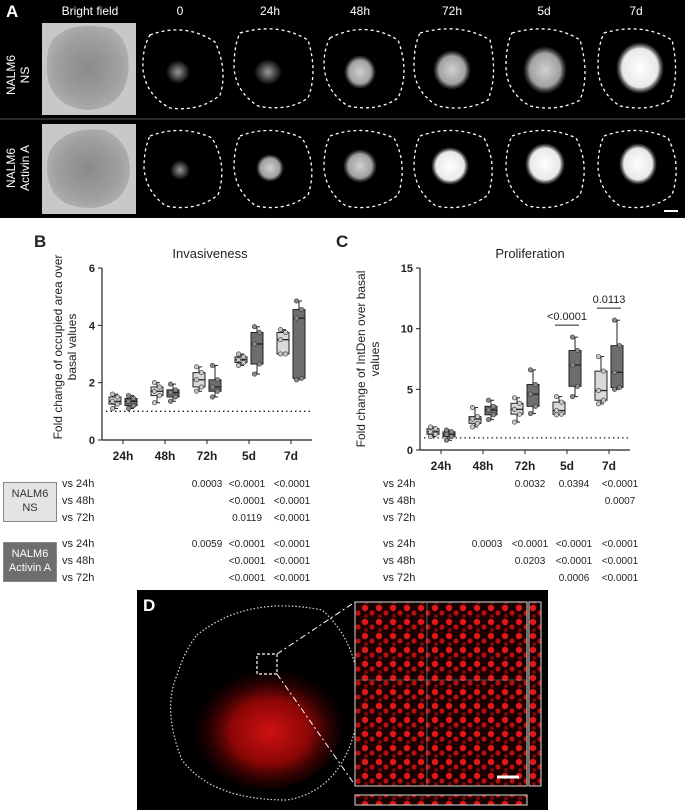 This screenshot has width=685, height=810. What do you see at coordinates (535, 694) in the screenshot?
I see `yz-orthogonal-view` at bounding box center [535, 694].